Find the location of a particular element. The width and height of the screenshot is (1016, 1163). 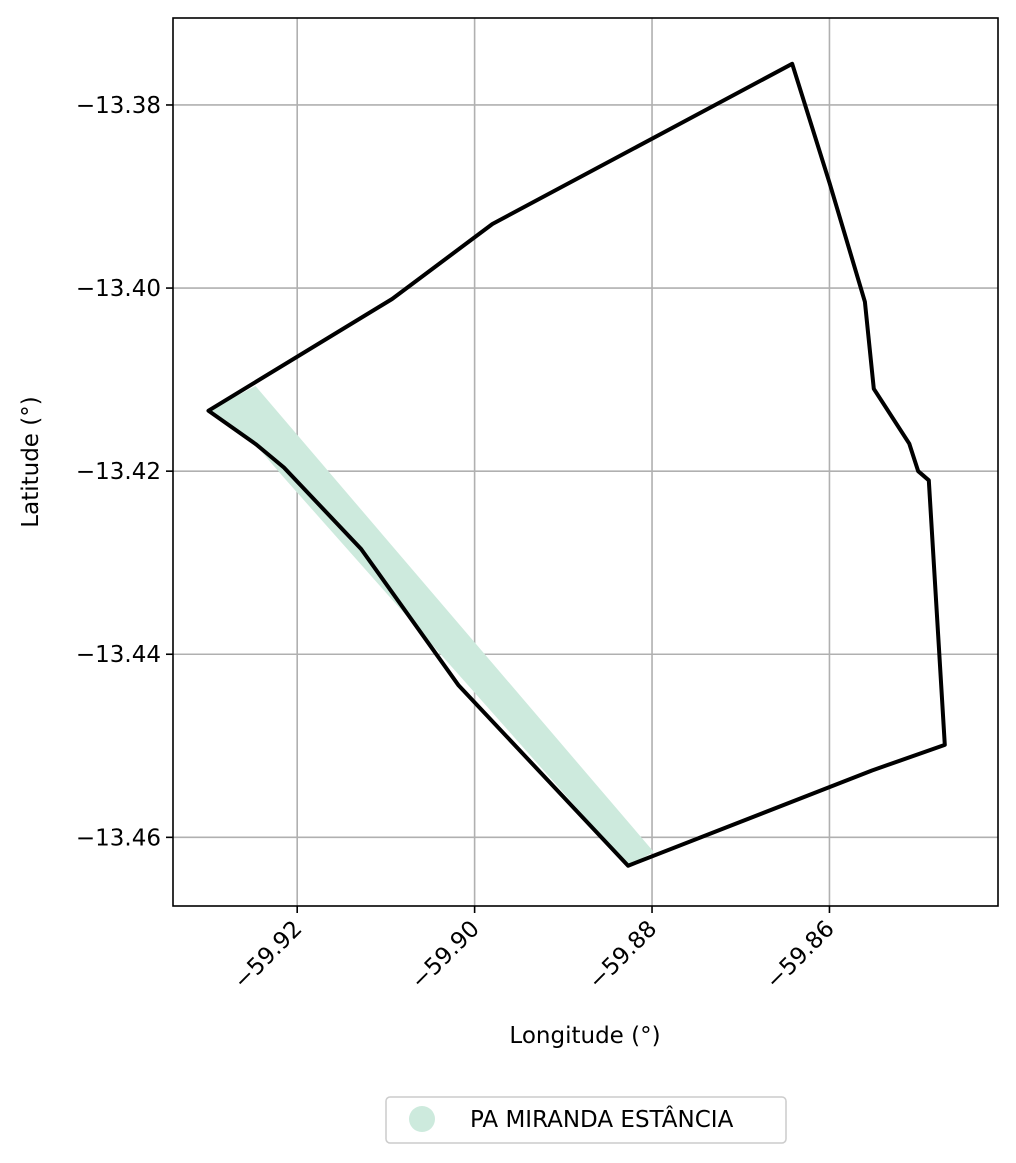

y-tick-label: −13.42 is located at coordinates (118, 472).